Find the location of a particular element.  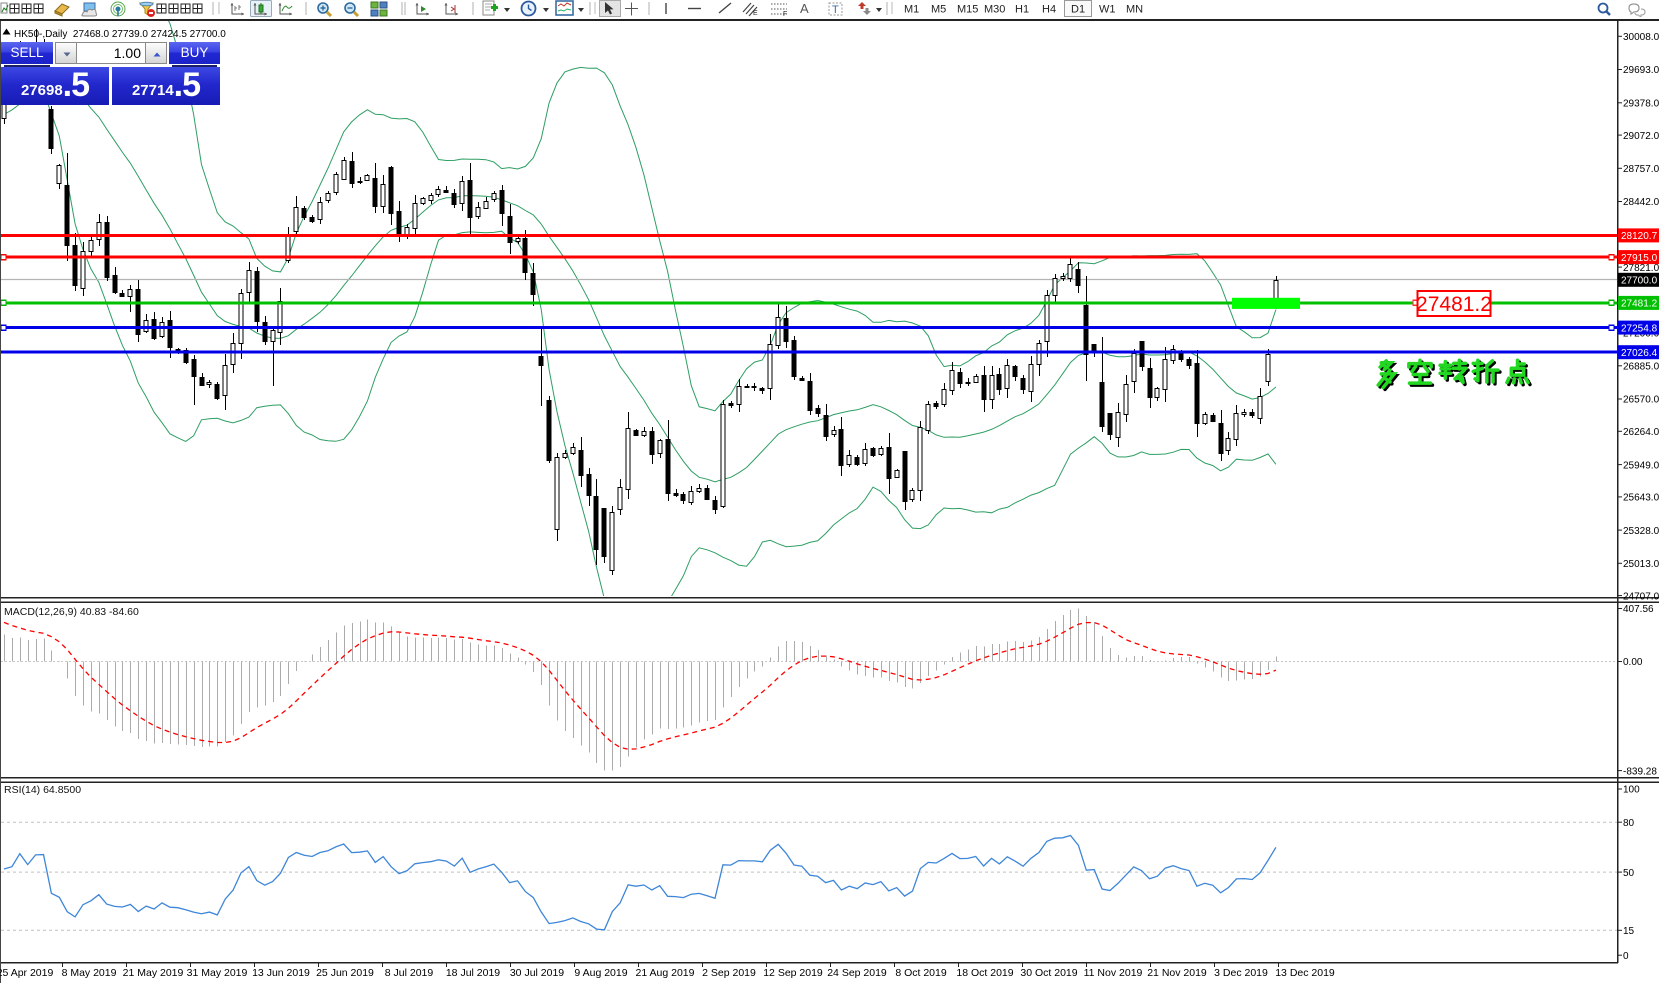

svg-text: 9 Aug 2019 is located at coordinates (600, 973).